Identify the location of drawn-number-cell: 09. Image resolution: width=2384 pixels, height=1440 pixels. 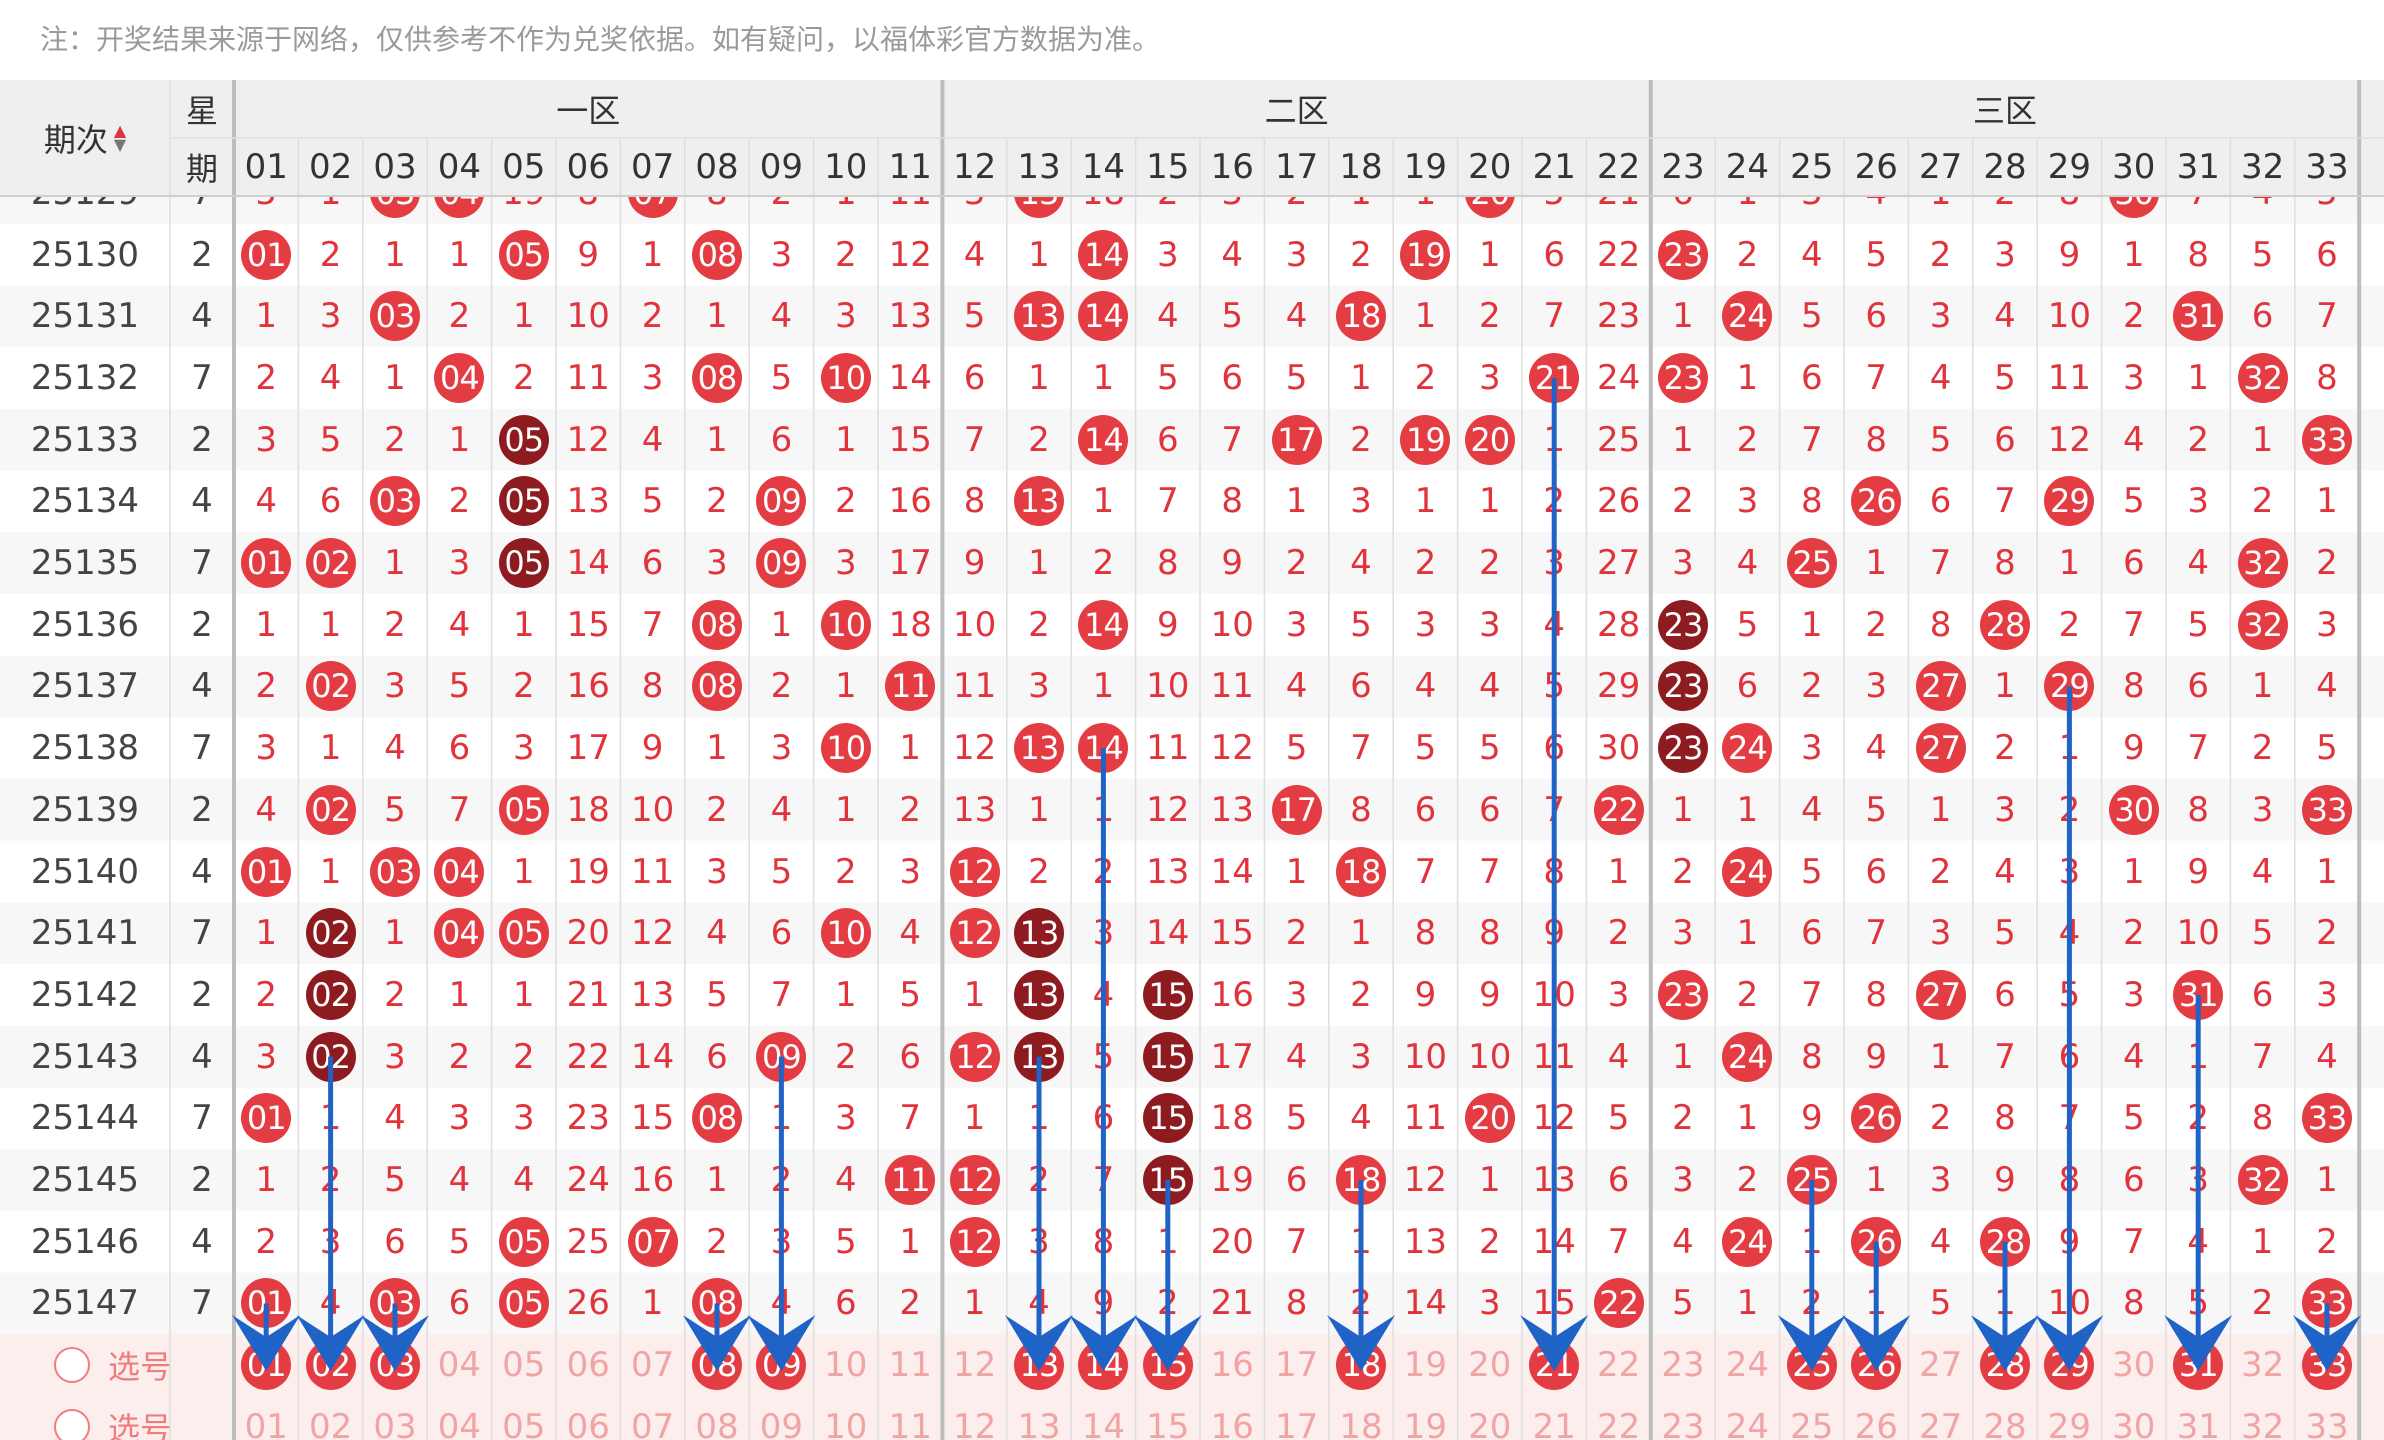
(781, 563).